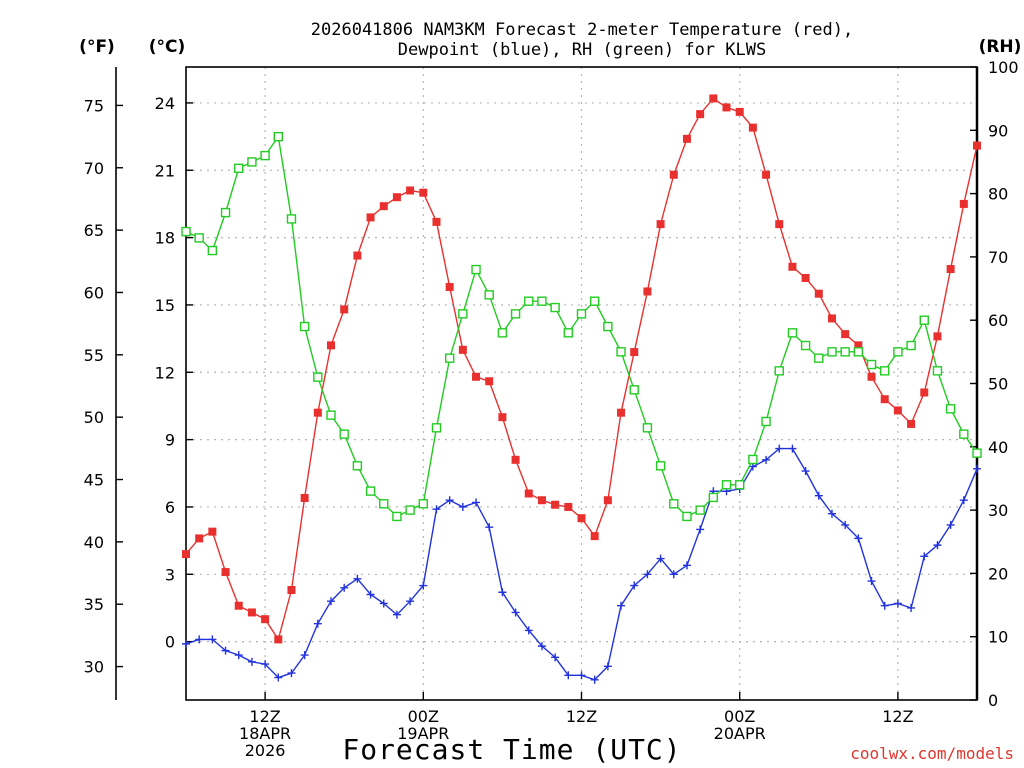  I want to click on fahrenheit-tick-label: 30, so click(94, 667).